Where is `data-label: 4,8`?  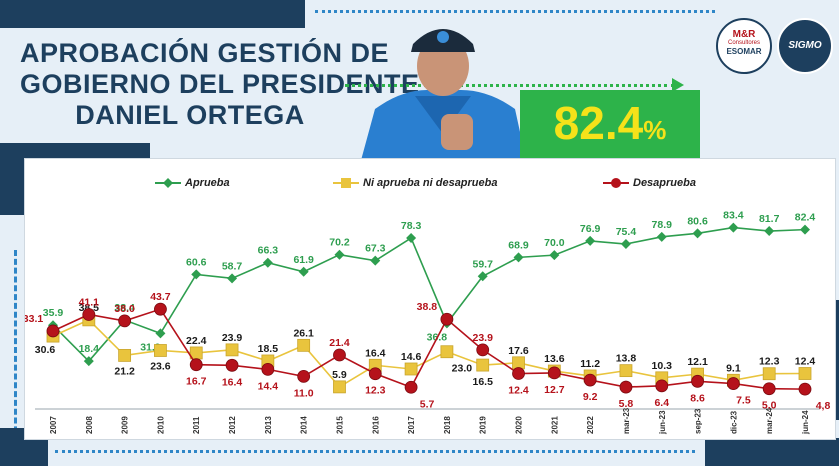 data-label: 4,8 is located at coordinates (823, 406).